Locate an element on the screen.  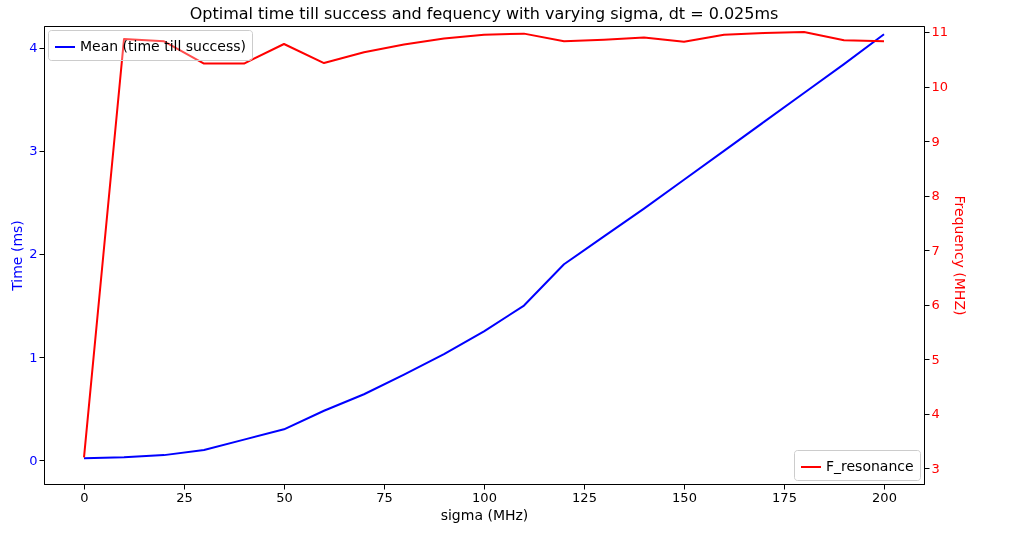
x-tick-label: 25 is located at coordinates (184, 497).